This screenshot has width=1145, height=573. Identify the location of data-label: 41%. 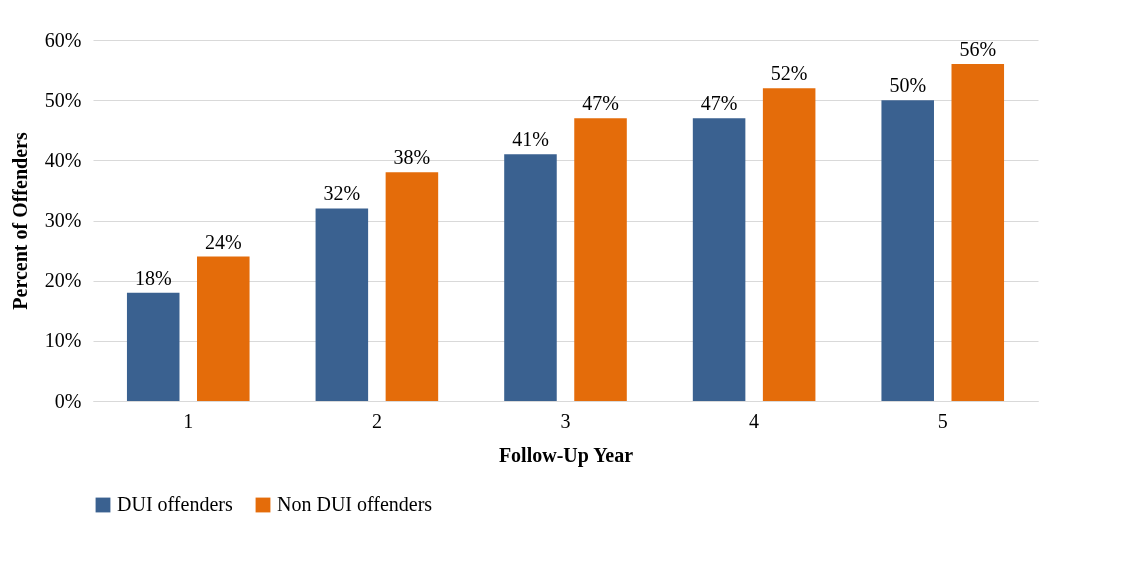
(530, 139).